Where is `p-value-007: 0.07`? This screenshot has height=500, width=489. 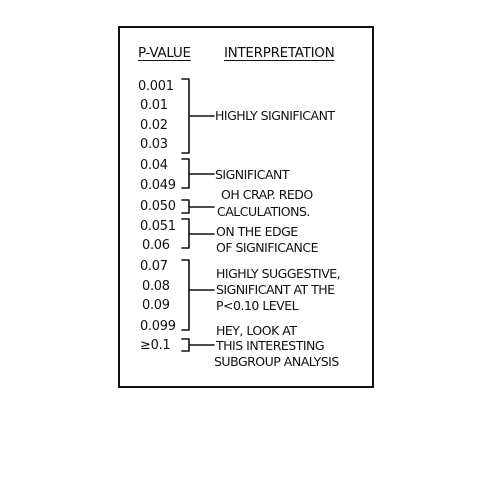
p-value-007: 0.07 is located at coordinates (154, 266).